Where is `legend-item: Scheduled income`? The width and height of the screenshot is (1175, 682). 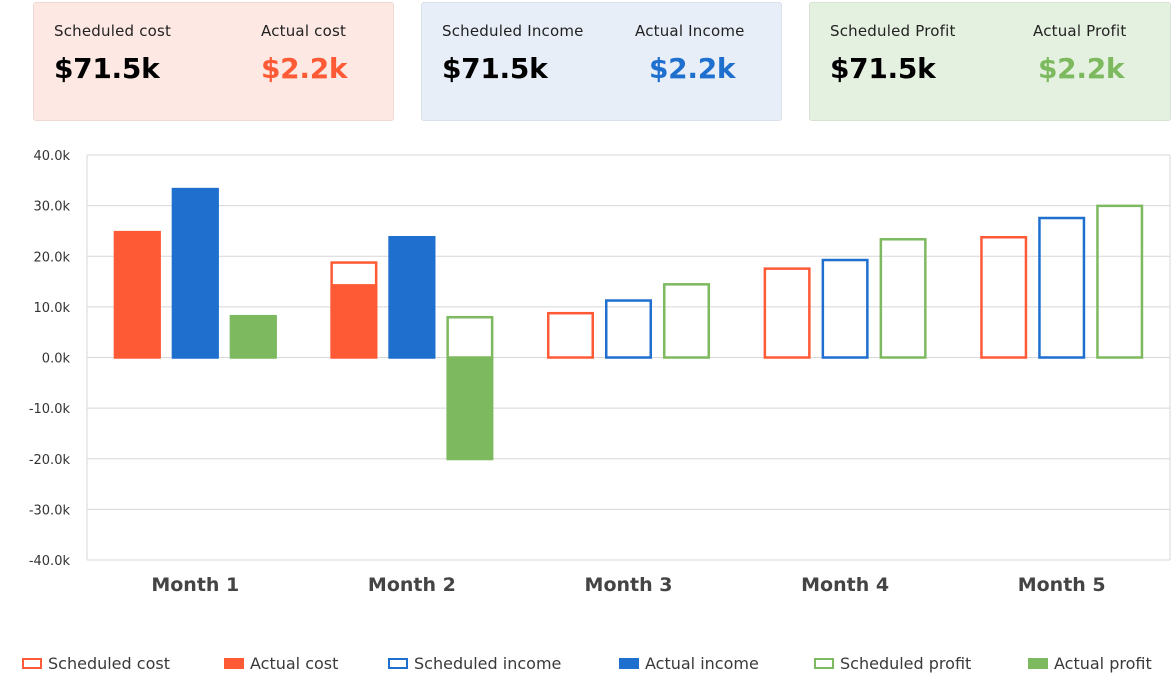
legend-item: Scheduled income is located at coordinates (474, 664).